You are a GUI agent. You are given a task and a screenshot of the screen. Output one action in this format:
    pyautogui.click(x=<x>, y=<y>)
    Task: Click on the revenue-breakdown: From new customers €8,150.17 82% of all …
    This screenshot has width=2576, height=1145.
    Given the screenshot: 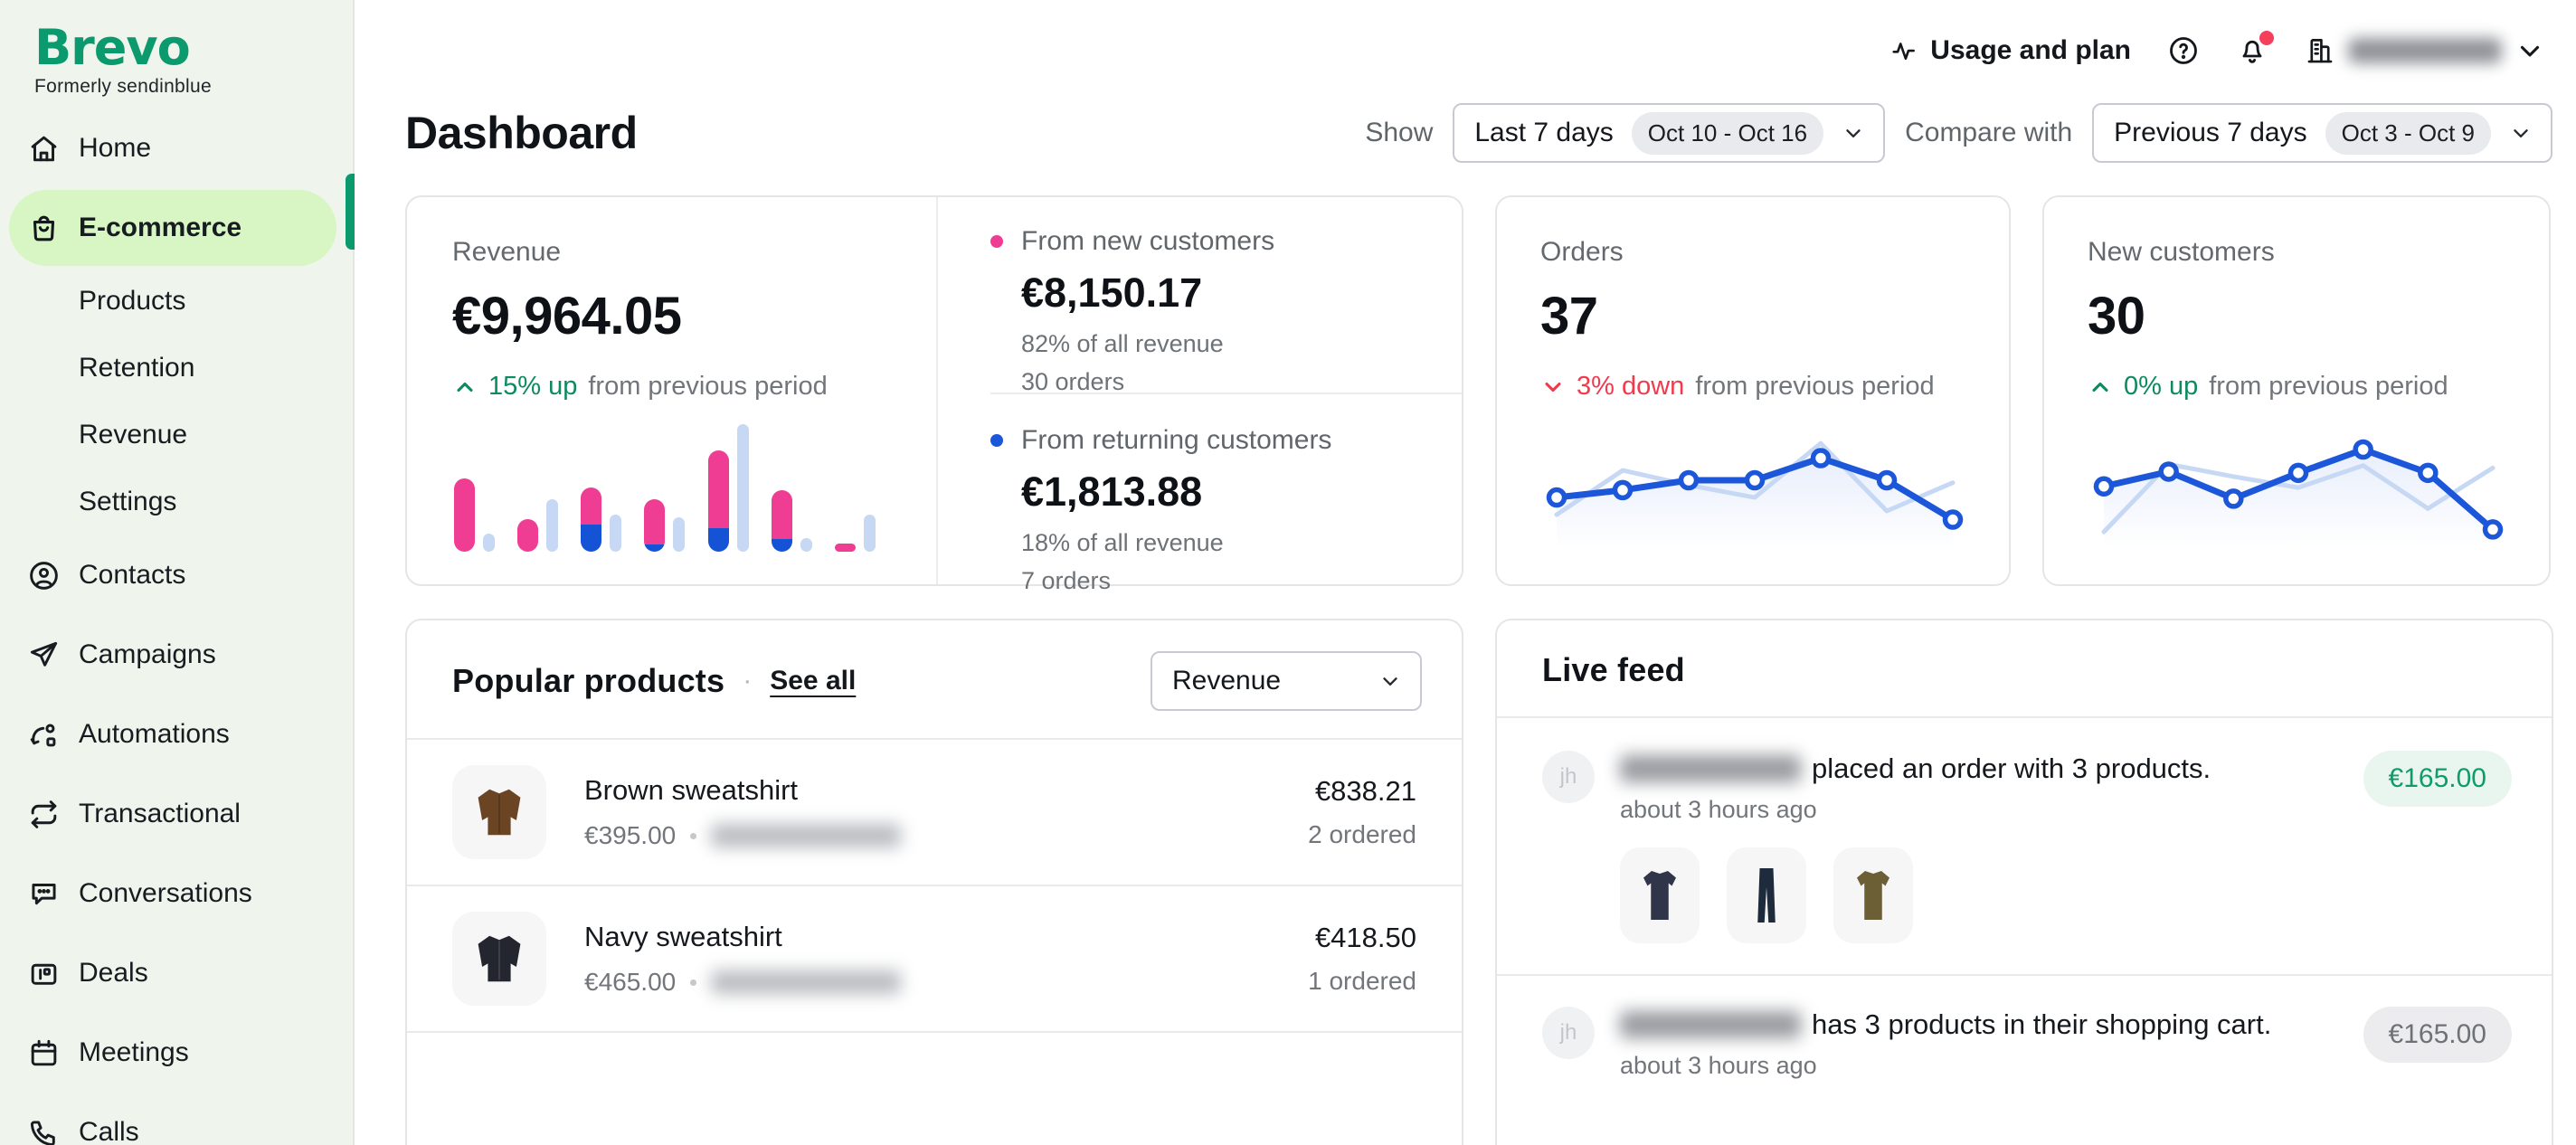 What is the action you would take?
    pyautogui.click(x=1226, y=396)
    